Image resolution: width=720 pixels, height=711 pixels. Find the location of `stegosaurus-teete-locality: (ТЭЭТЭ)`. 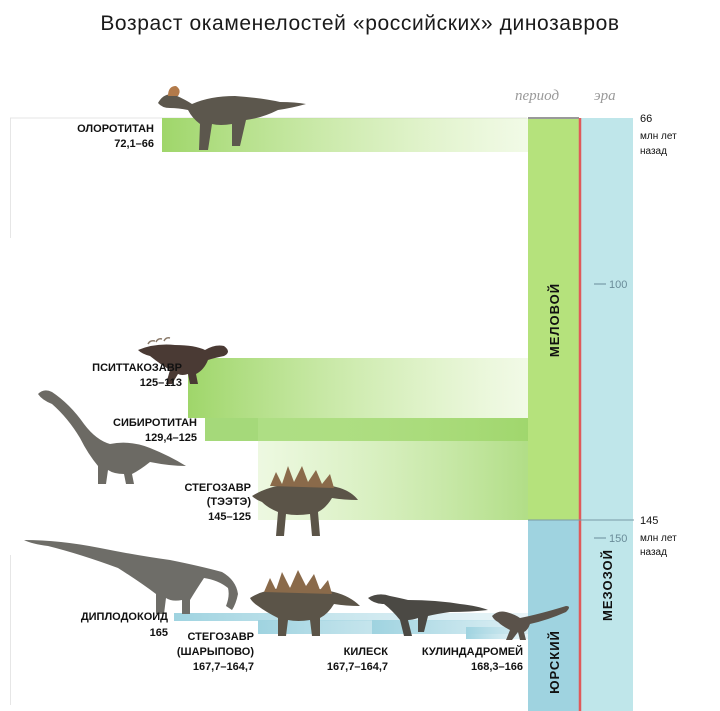

stegosaurus-teete-locality: (ТЭЭТЭ) is located at coordinates (229, 502).